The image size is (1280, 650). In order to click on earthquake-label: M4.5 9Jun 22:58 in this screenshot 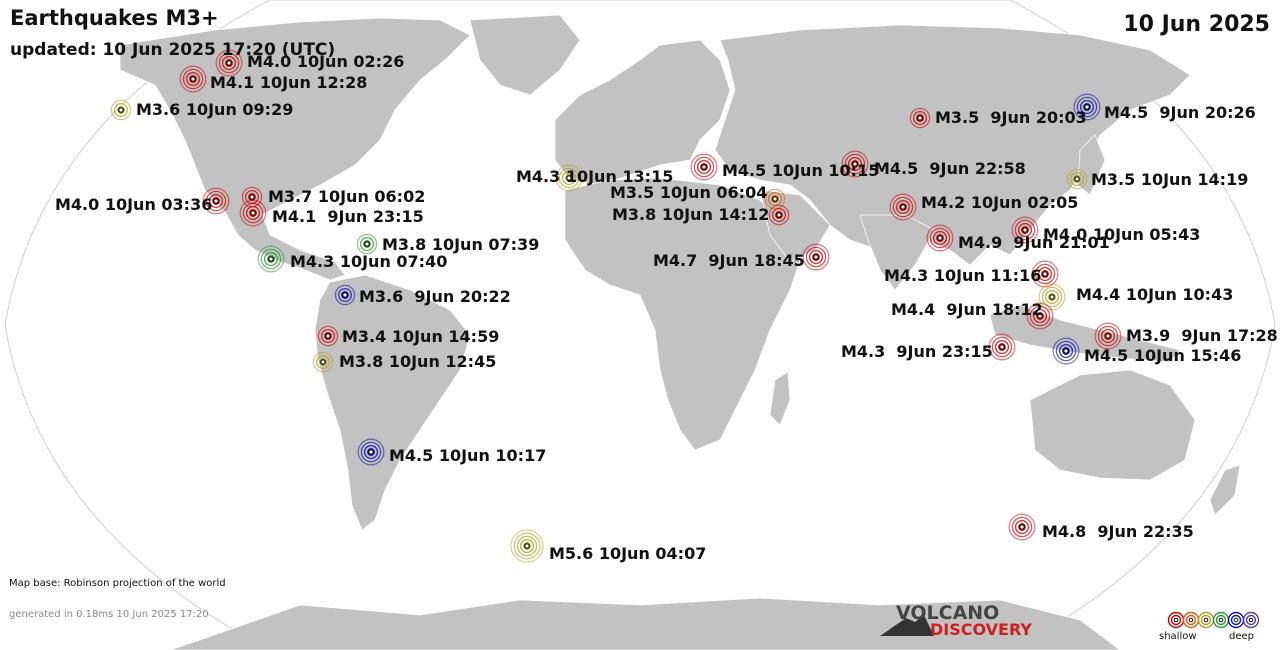, I will do `click(950, 168)`.